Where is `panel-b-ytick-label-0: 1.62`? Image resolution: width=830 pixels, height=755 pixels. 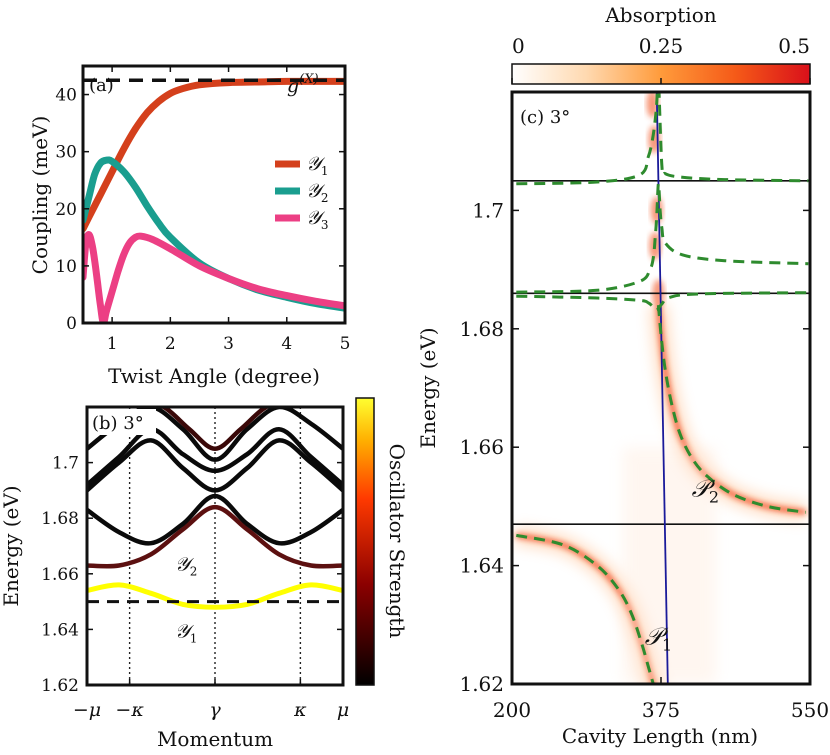 panel-b-ytick-label-0: 1.62 is located at coordinates (60, 686).